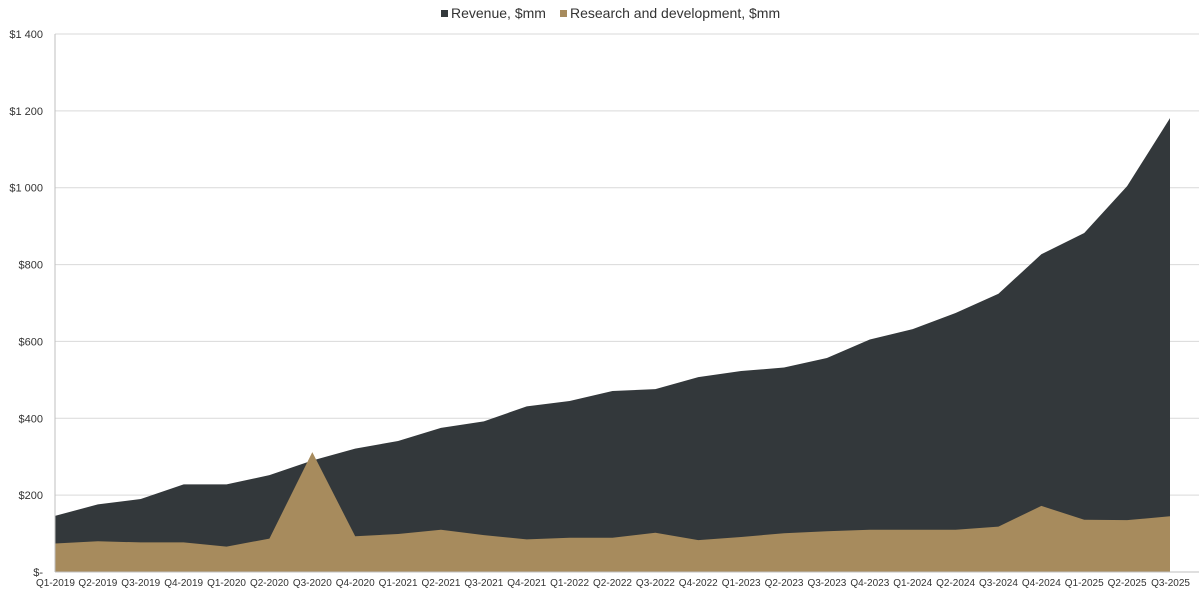  Describe the element at coordinates (784, 583) in the screenshot. I see `x-tick-label: Q2-2023` at that location.